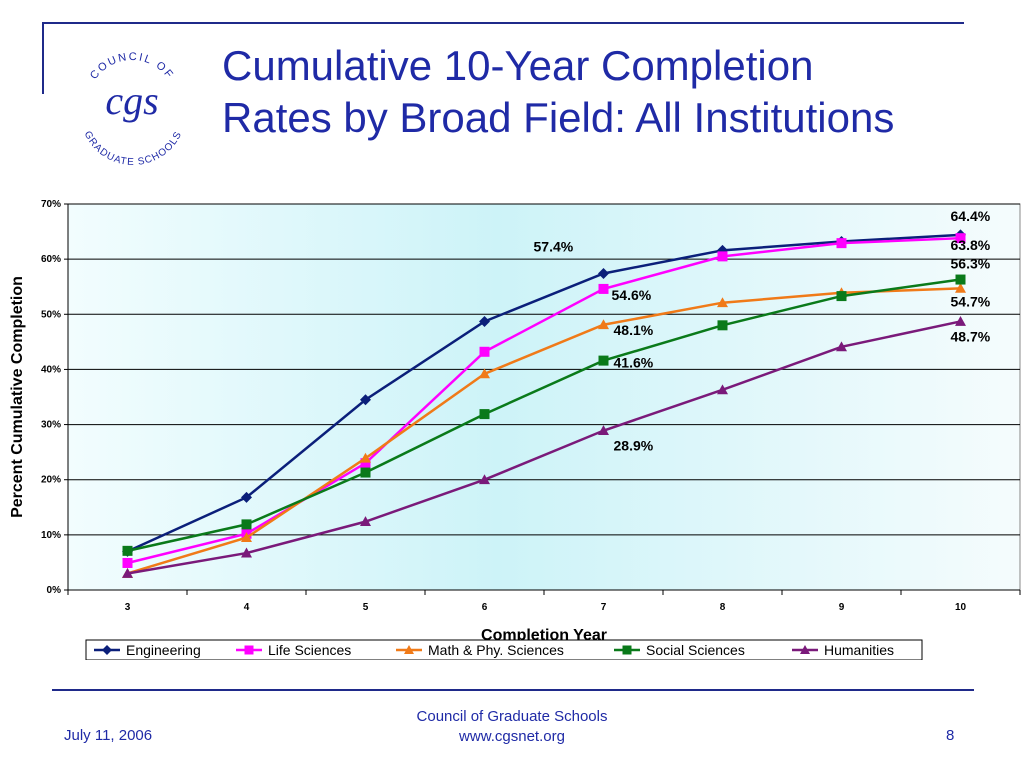 The image size is (1024, 768). Describe the element at coordinates (554, 246) in the screenshot. I see `data-label: 57.4%` at that location.